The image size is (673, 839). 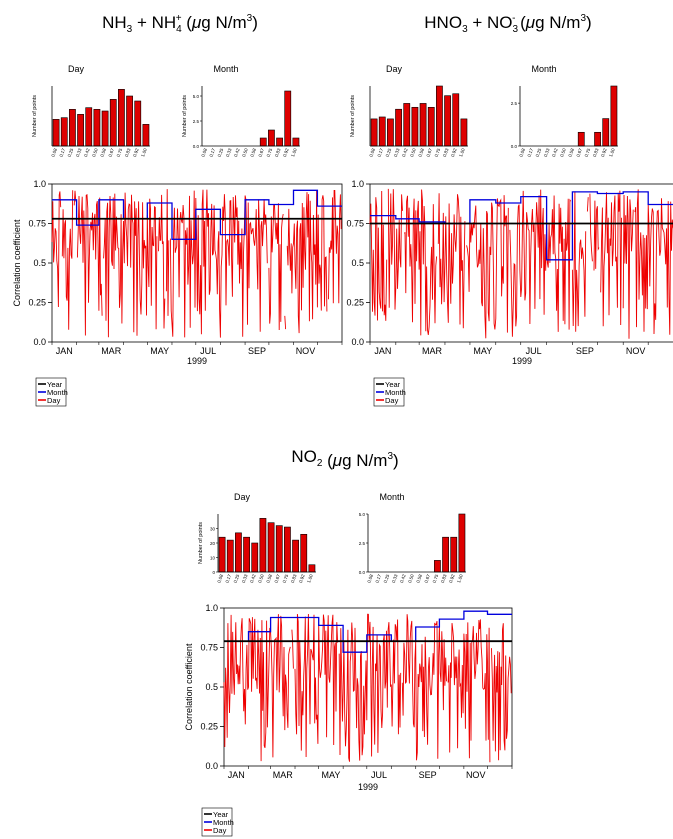 I want to click on y-tick-label: 0.75, so click(x=209, y=648).